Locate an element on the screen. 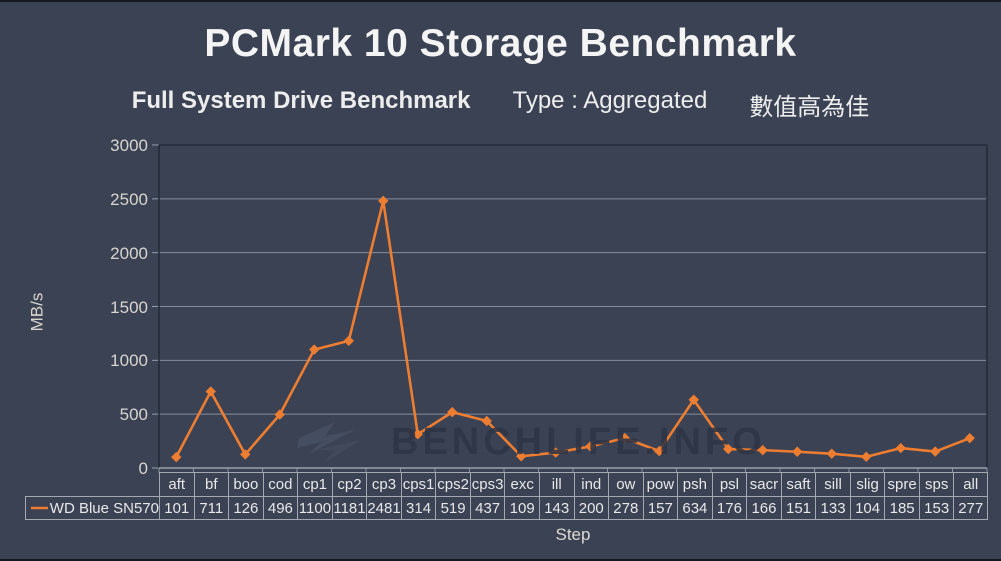  column-header: ill is located at coordinates (556, 484).